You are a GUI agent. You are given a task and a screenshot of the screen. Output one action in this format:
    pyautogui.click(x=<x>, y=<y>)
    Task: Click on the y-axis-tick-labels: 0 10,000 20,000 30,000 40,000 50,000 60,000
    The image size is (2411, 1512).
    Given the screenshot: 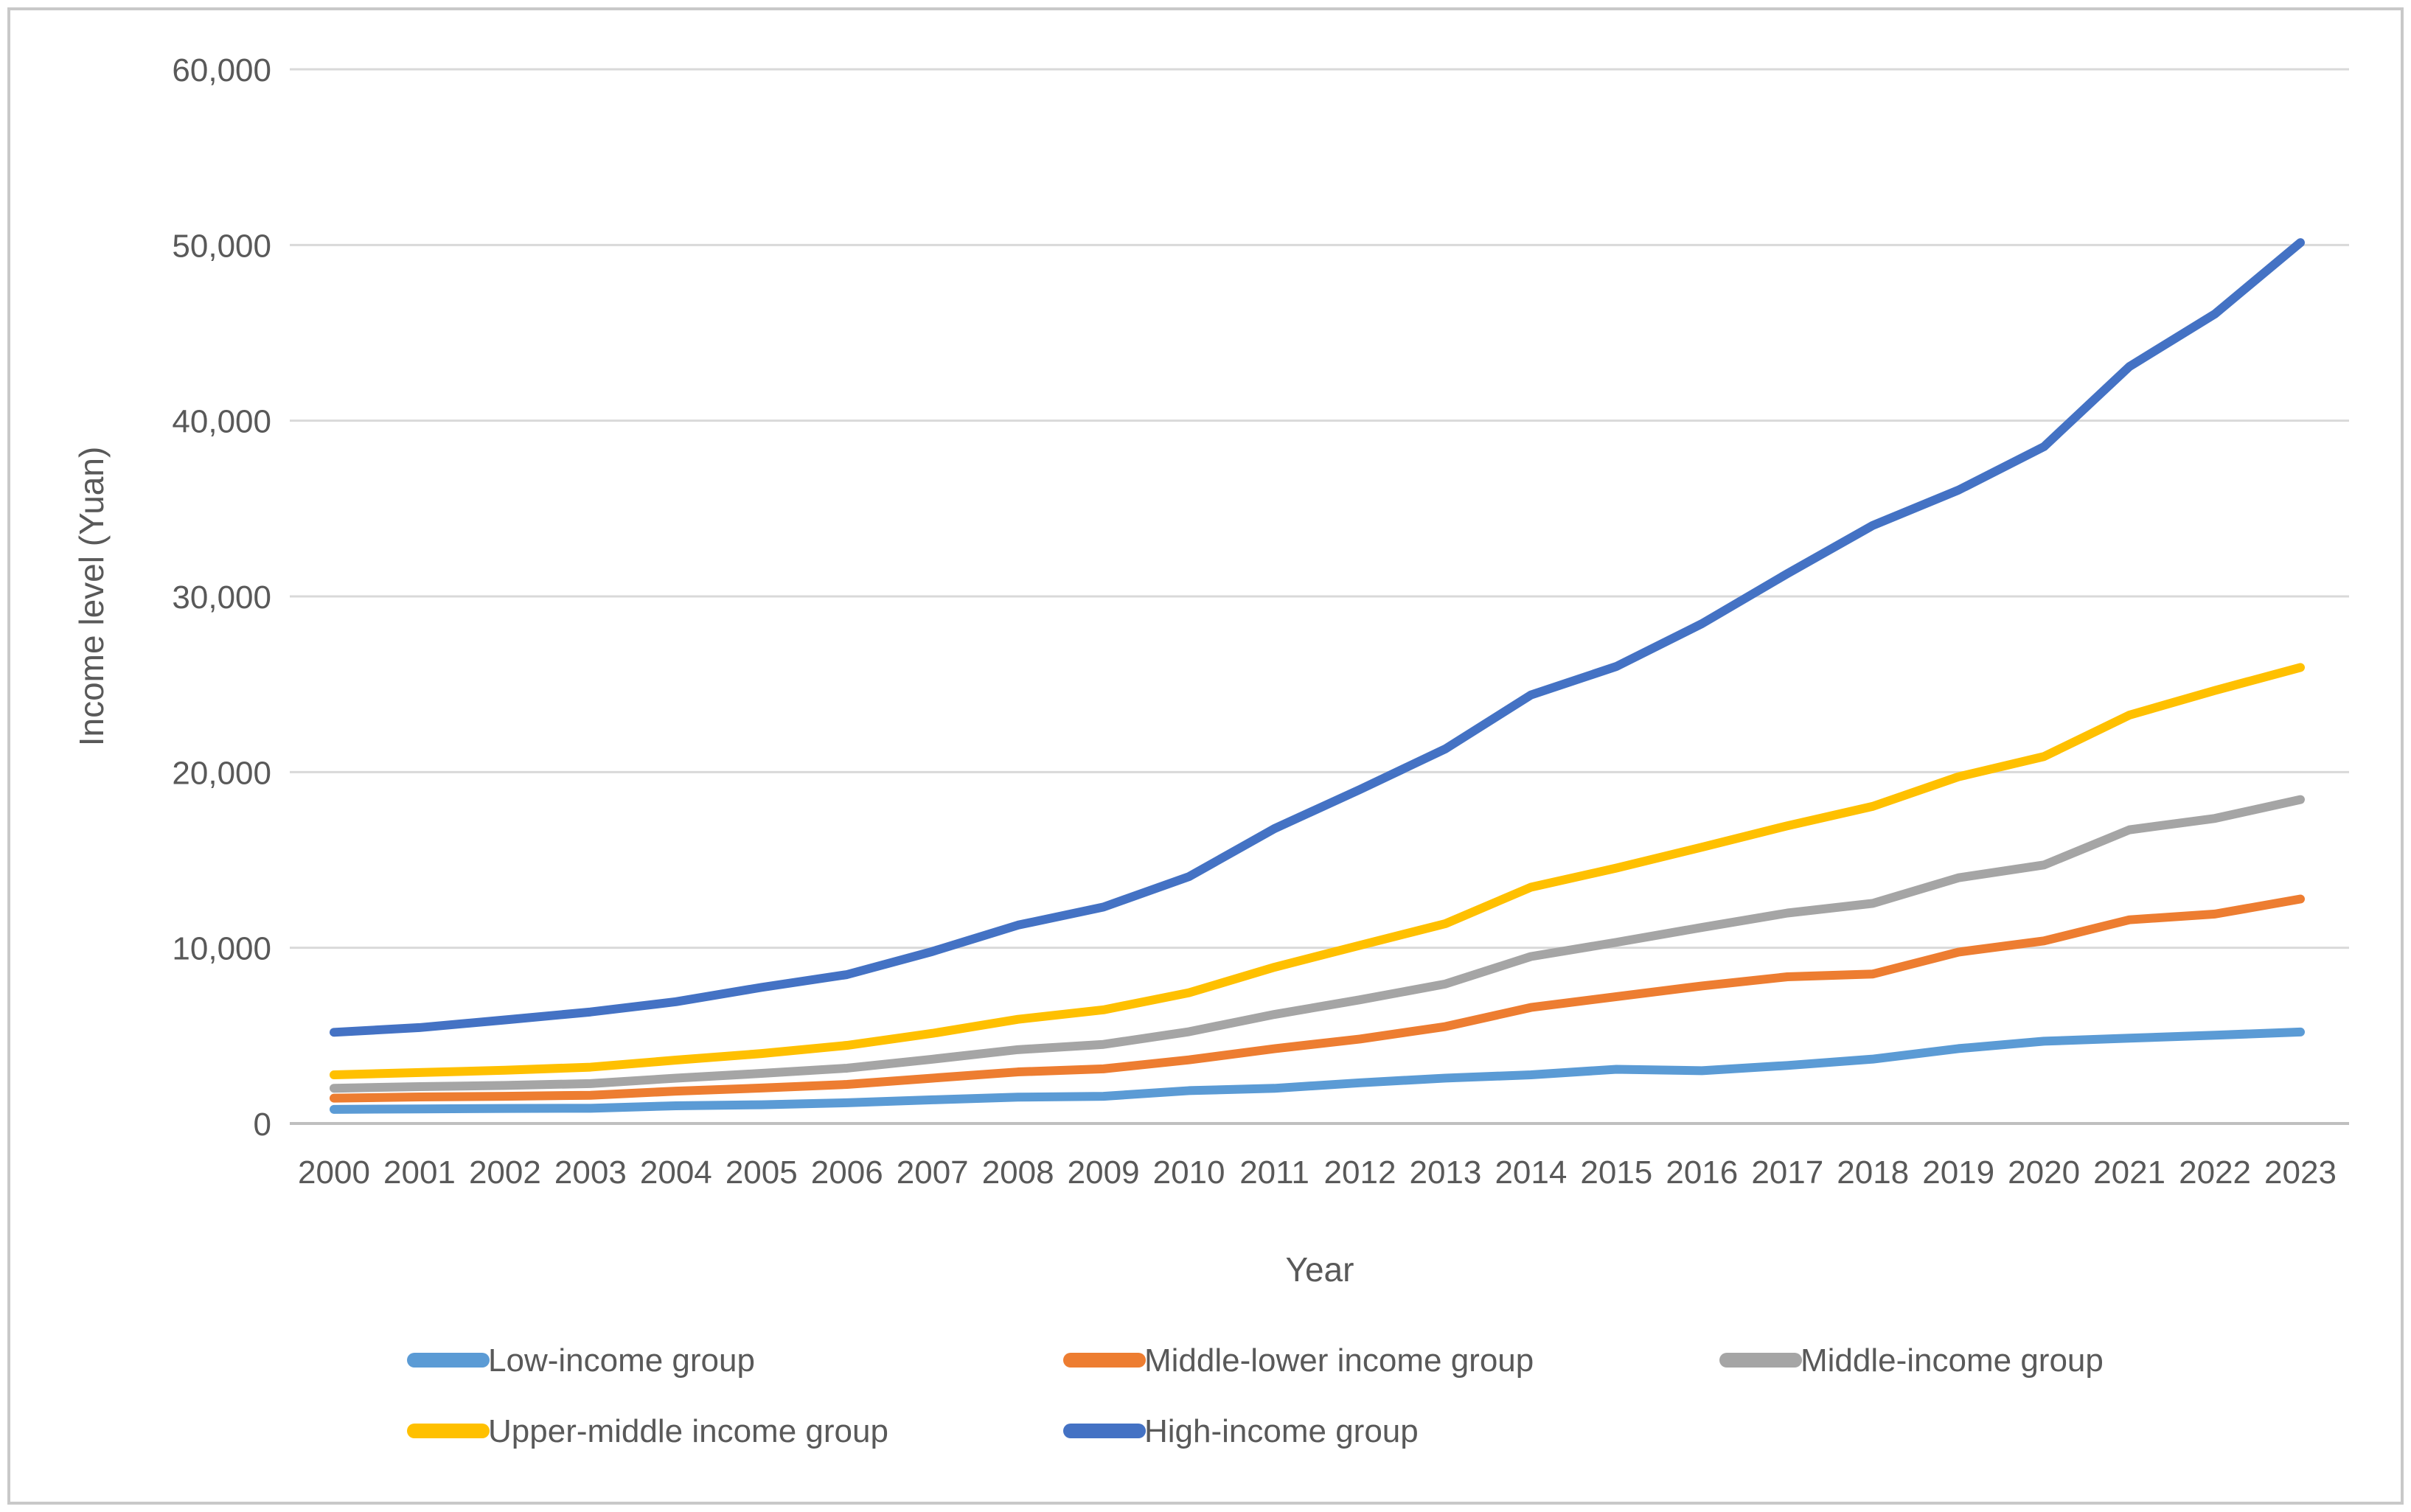 What is the action you would take?
    pyautogui.click(x=222, y=597)
    